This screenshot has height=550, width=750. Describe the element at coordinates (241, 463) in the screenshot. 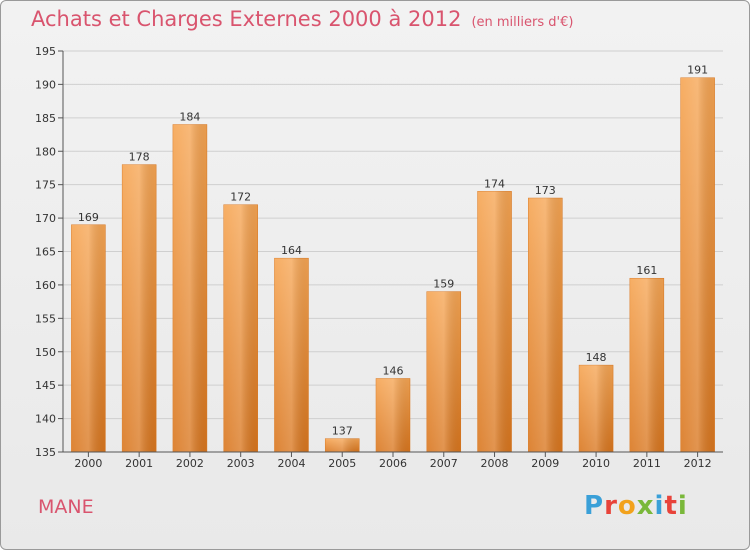

I see `x-tick-label: 2003` at that location.